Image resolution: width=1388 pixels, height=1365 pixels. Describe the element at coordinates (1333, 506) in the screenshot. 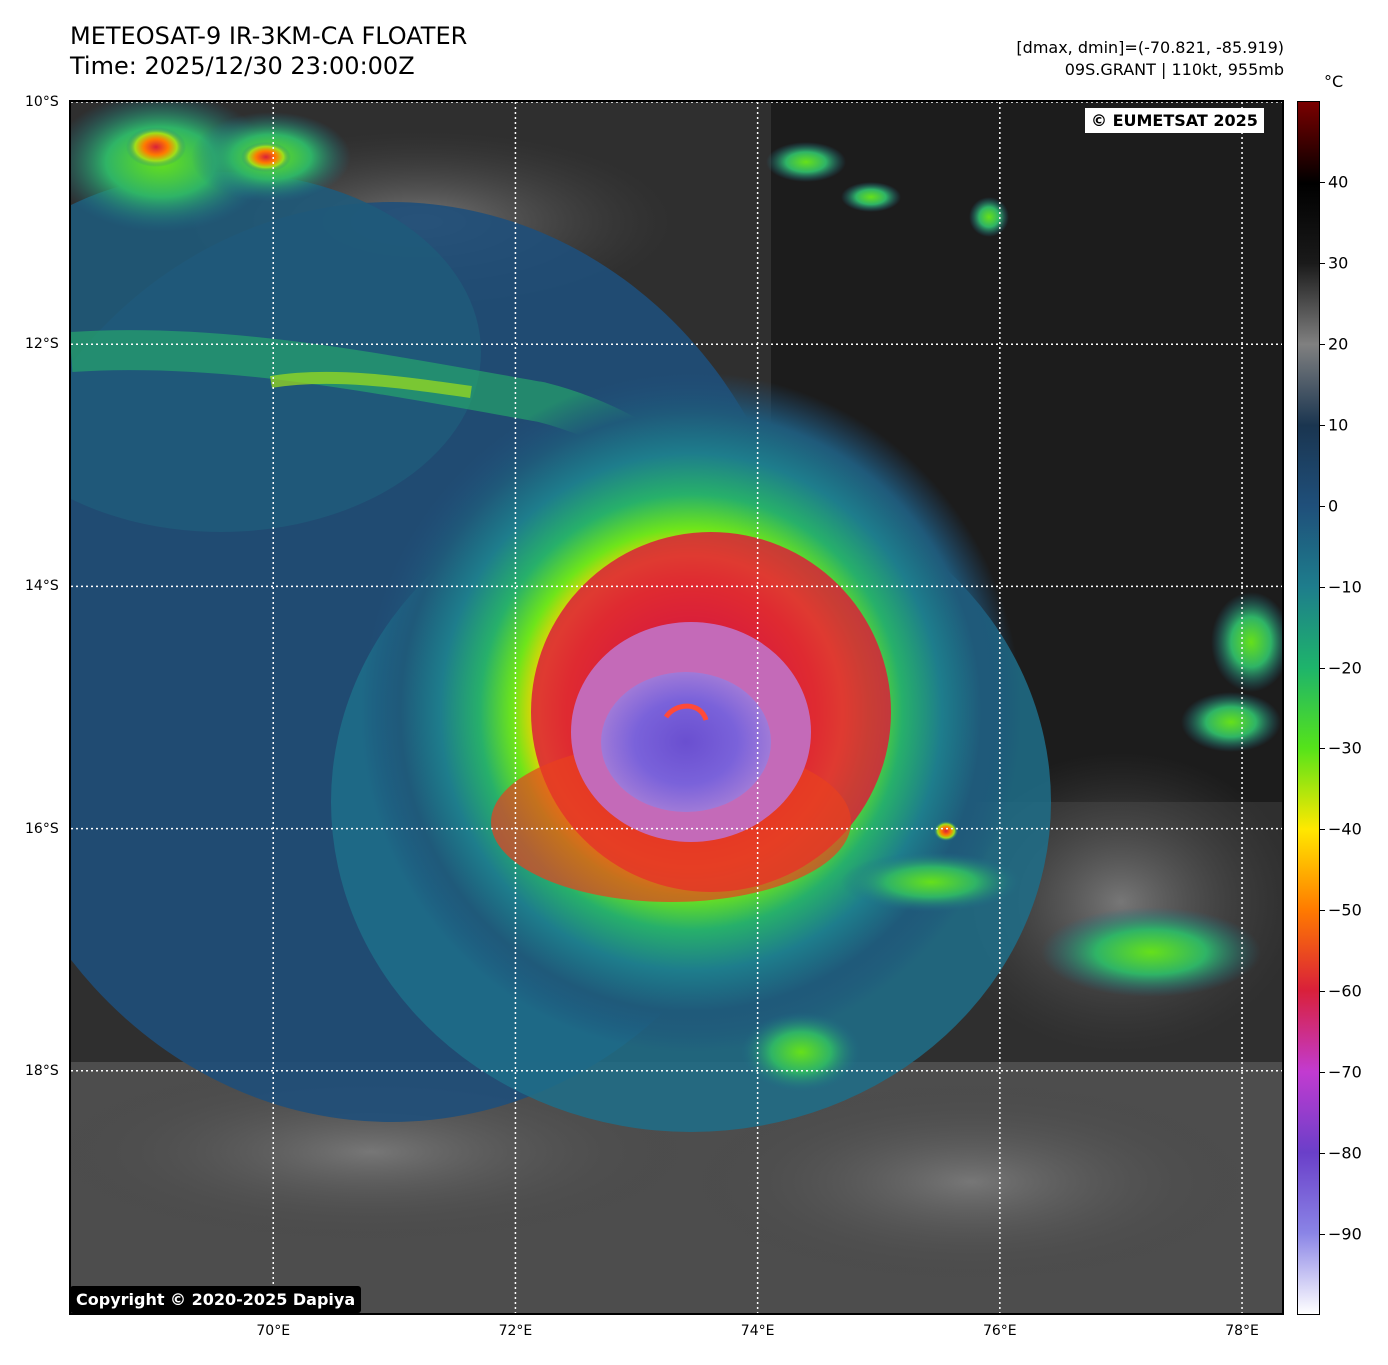

I see `colorbar-tick-label: 0` at that location.